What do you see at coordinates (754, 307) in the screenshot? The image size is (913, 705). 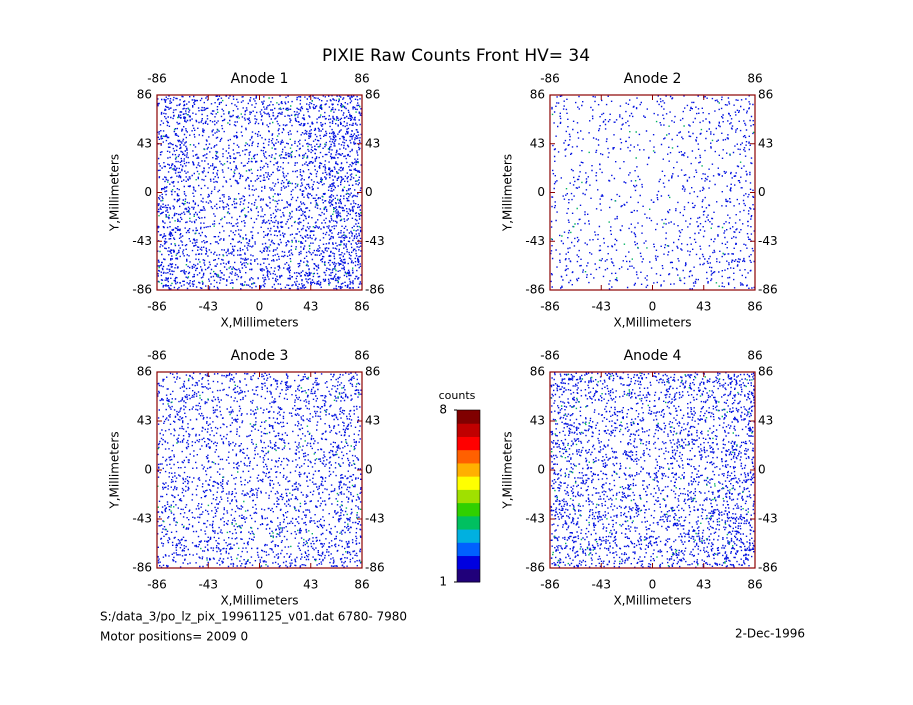 I see `x-tick-label: 86` at bounding box center [754, 307].